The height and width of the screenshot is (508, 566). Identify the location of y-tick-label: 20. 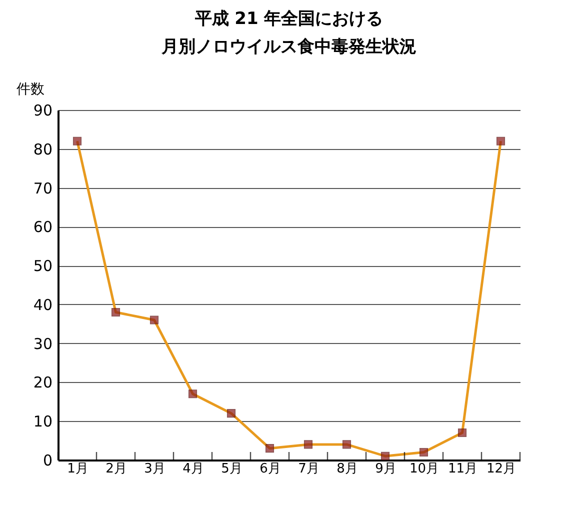
(42, 383).